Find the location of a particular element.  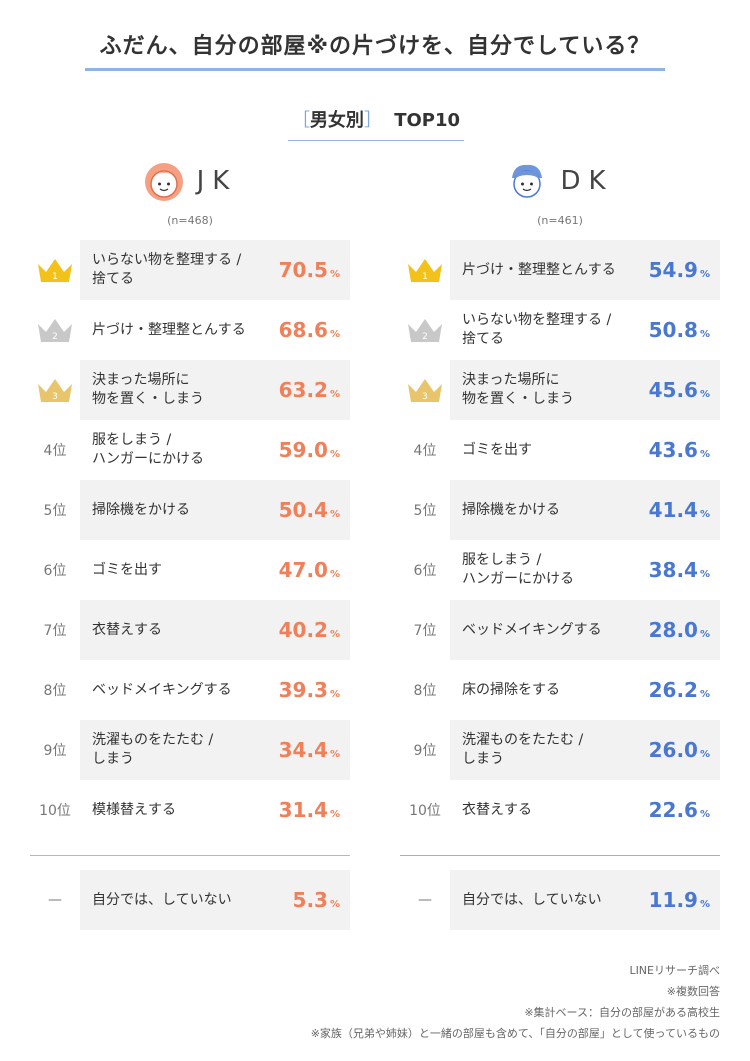

dk-row: 片づけ・整理整とんする 54.9% is located at coordinates (585, 270).